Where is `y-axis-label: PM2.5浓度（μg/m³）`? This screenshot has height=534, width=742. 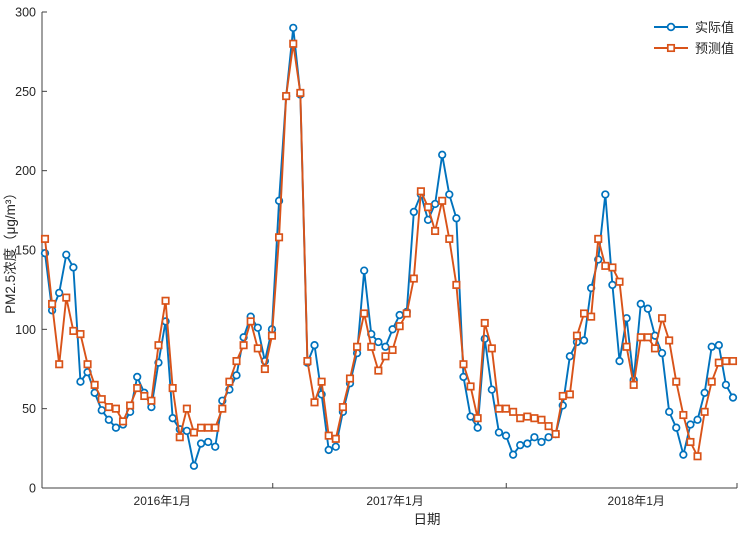 y-axis-label: PM2.5浓度（μg/m³） is located at coordinates (10, 250).